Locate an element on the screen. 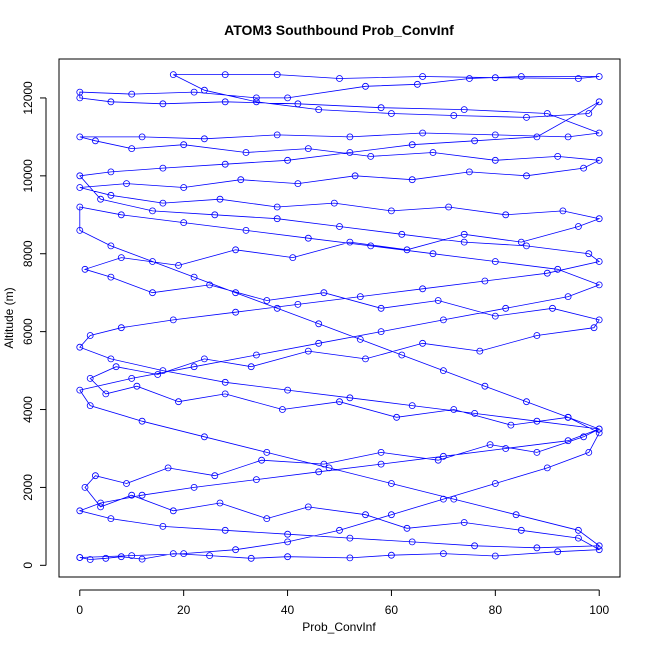 The width and height of the screenshot is (650, 650). y-tick-label: 12000 is located at coordinates (28, 98).